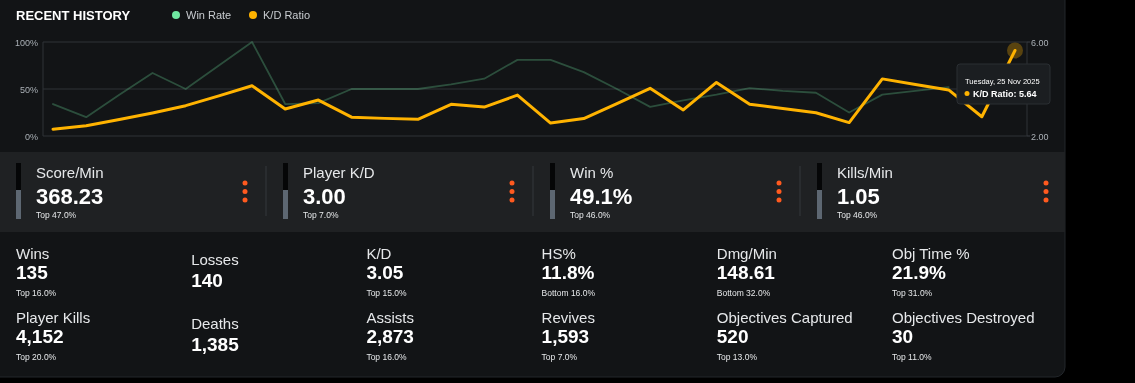 Image resolution: width=1135 pixels, height=383 pixels. Describe the element at coordinates (592, 172) in the screenshot. I see `category-label: Win %` at that location.